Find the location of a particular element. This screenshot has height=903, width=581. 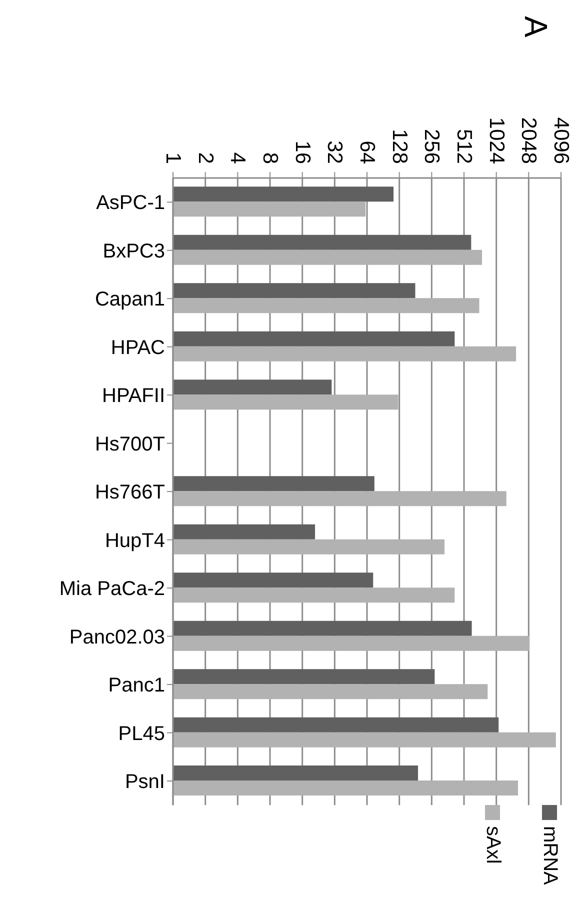

y-tick-label: PsnI is located at coordinates (144, 782).